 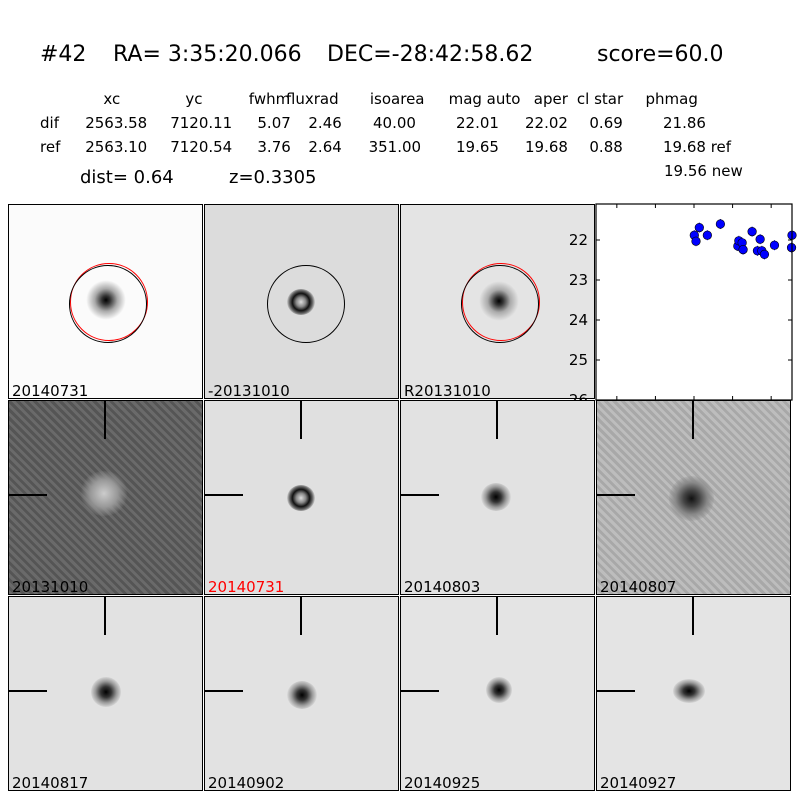 I want to click on table-cell: 19.68, so click(x=546, y=147).